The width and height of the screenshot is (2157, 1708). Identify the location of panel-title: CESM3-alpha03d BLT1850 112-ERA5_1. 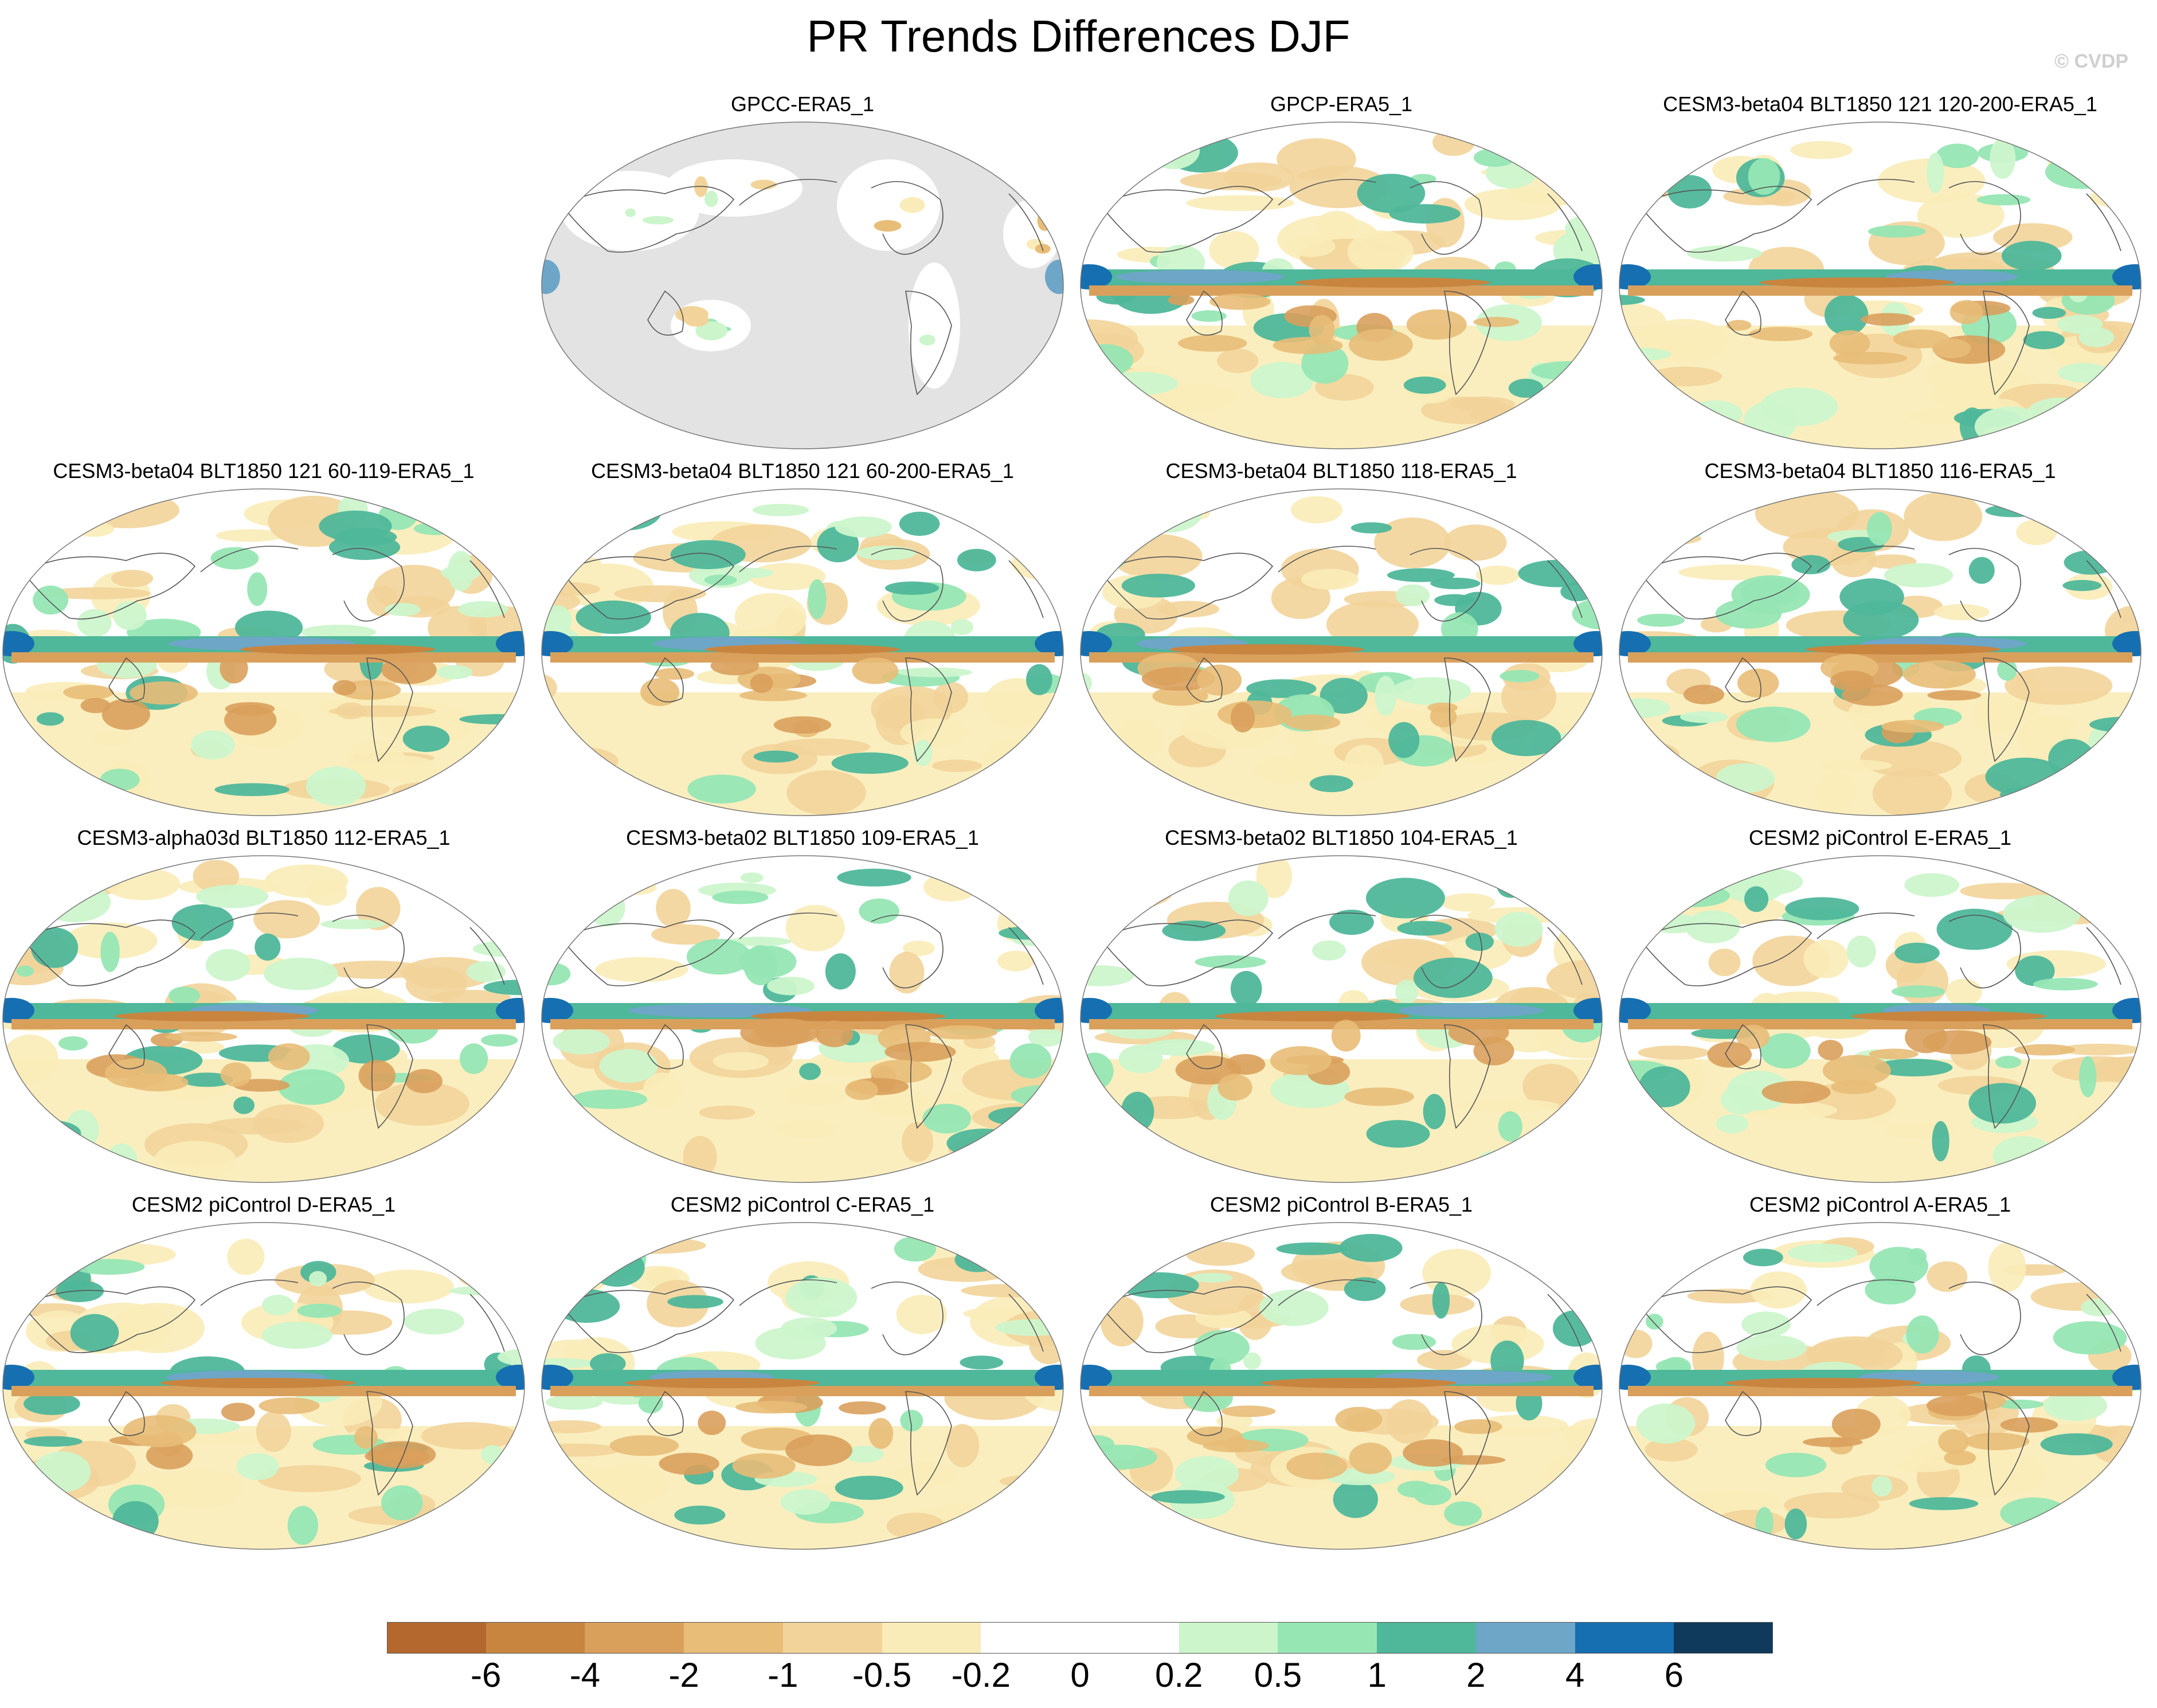
(264, 837).